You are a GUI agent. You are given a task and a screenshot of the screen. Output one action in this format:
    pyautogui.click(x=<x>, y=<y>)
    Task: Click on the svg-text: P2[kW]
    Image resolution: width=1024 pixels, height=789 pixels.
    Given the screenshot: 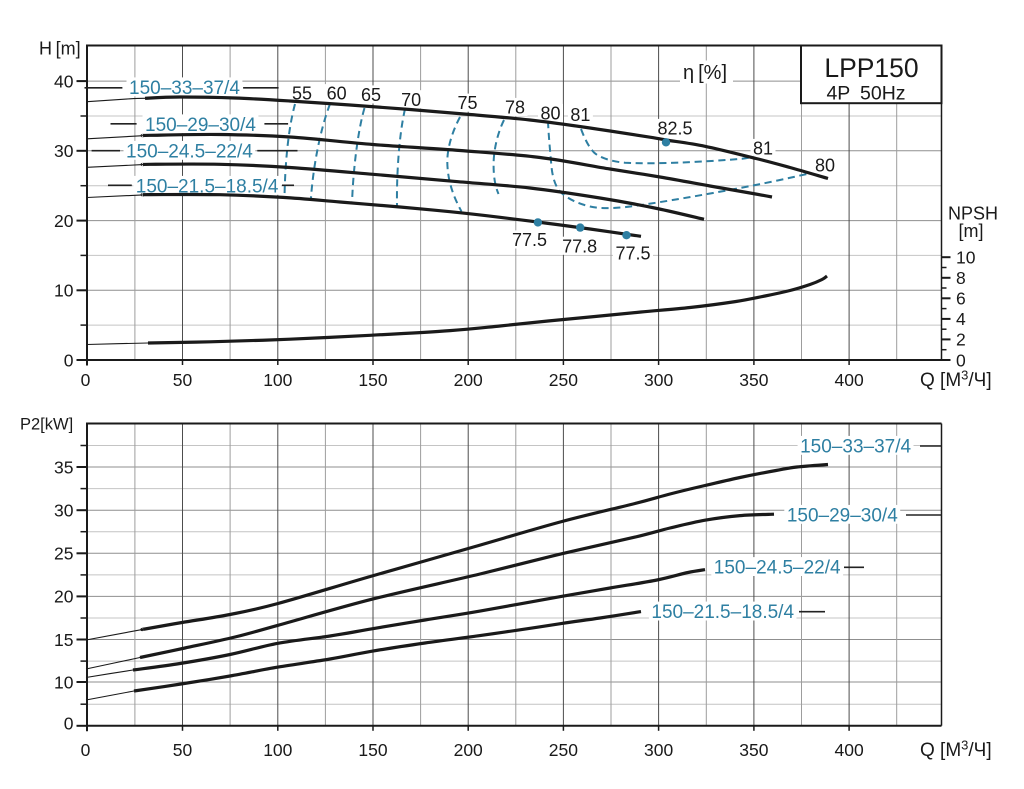 What is the action you would take?
    pyautogui.click(x=46, y=425)
    